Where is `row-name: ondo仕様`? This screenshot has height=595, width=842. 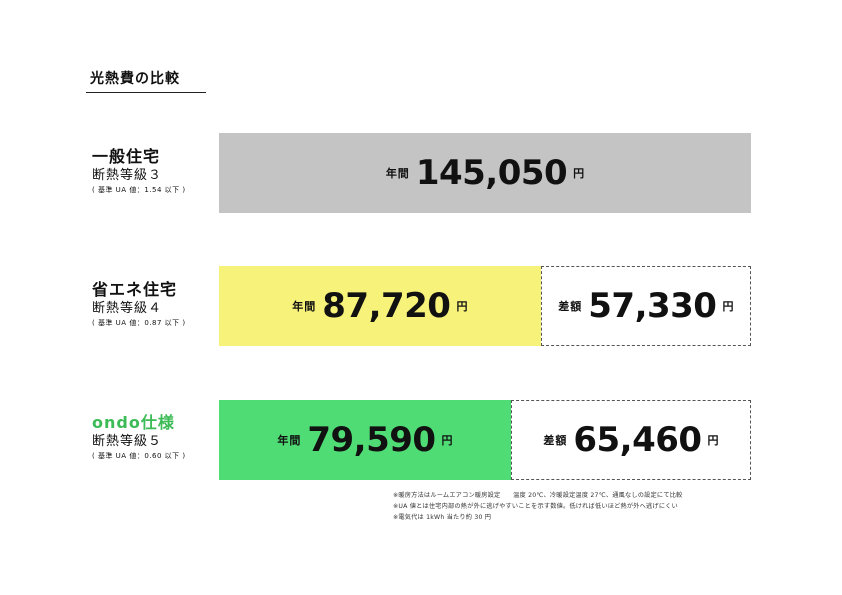 row-name: ondo仕様 is located at coordinates (133, 422).